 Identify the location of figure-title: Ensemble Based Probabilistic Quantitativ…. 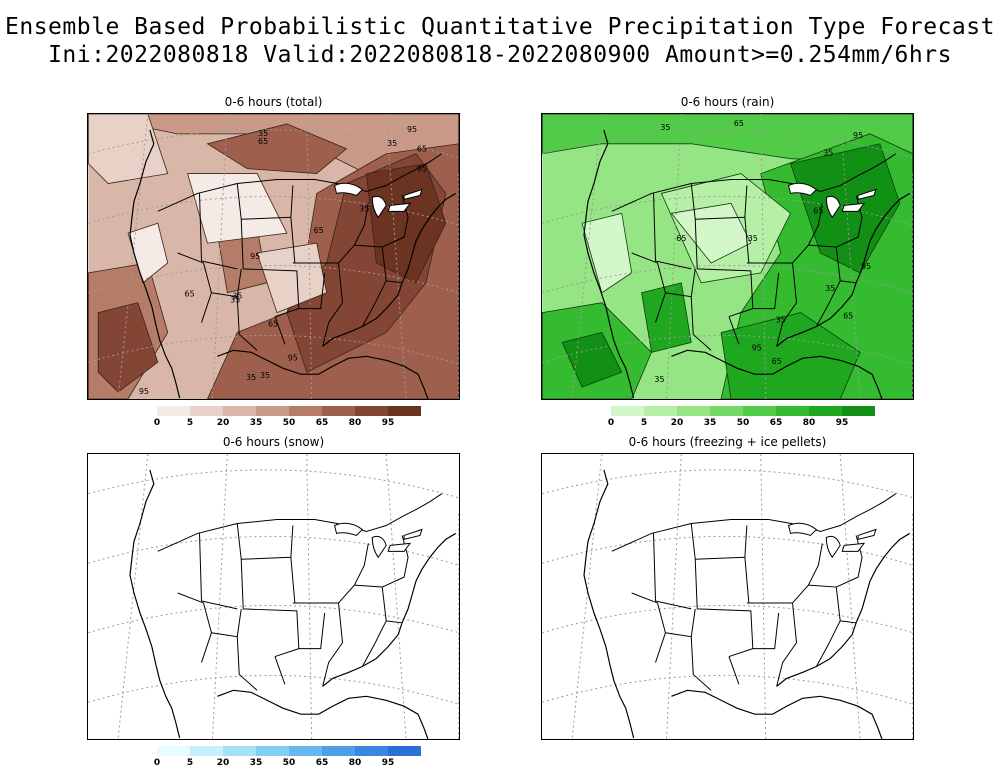
(500, 27).